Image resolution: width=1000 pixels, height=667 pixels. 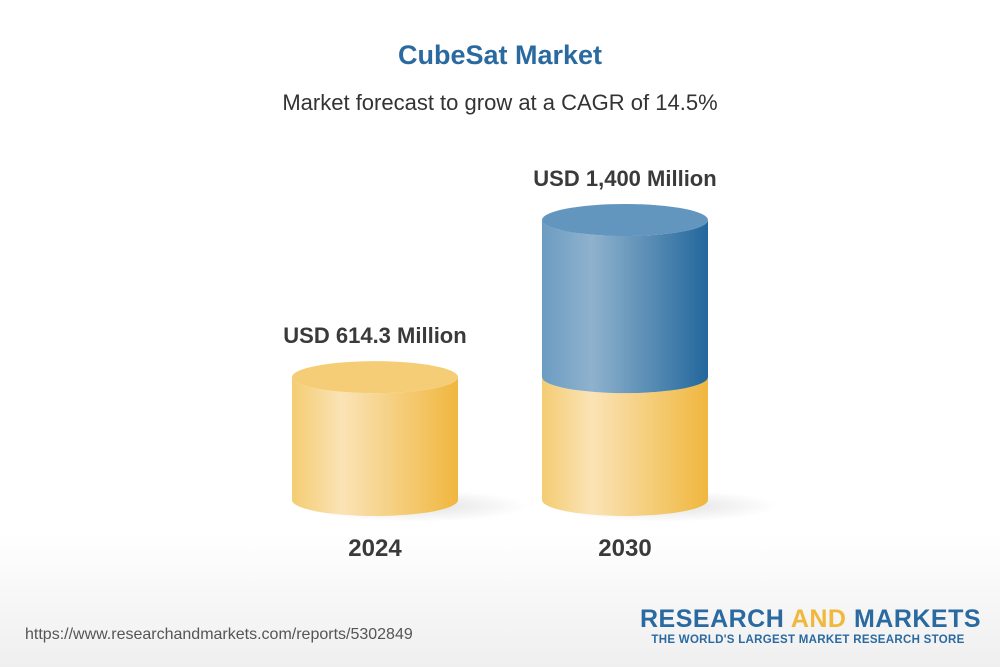 What do you see at coordinates (374, 335) in the screenshot?
I see `data-label-2024: USD 614.3 Million` at bounding box center [374, 335].